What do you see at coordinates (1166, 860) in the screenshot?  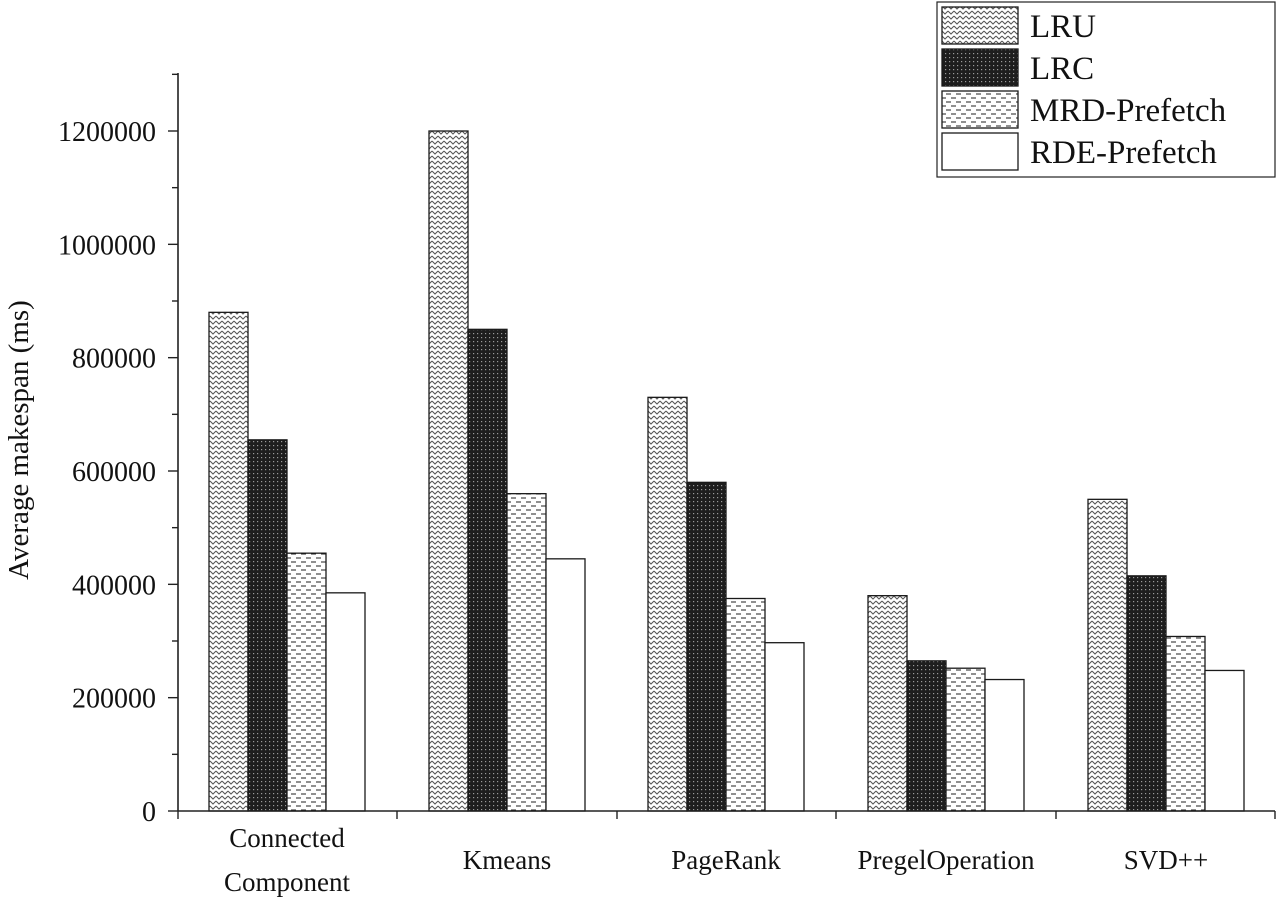 I see `x-category-label: SVD++` at bounding box center [1166, 860].